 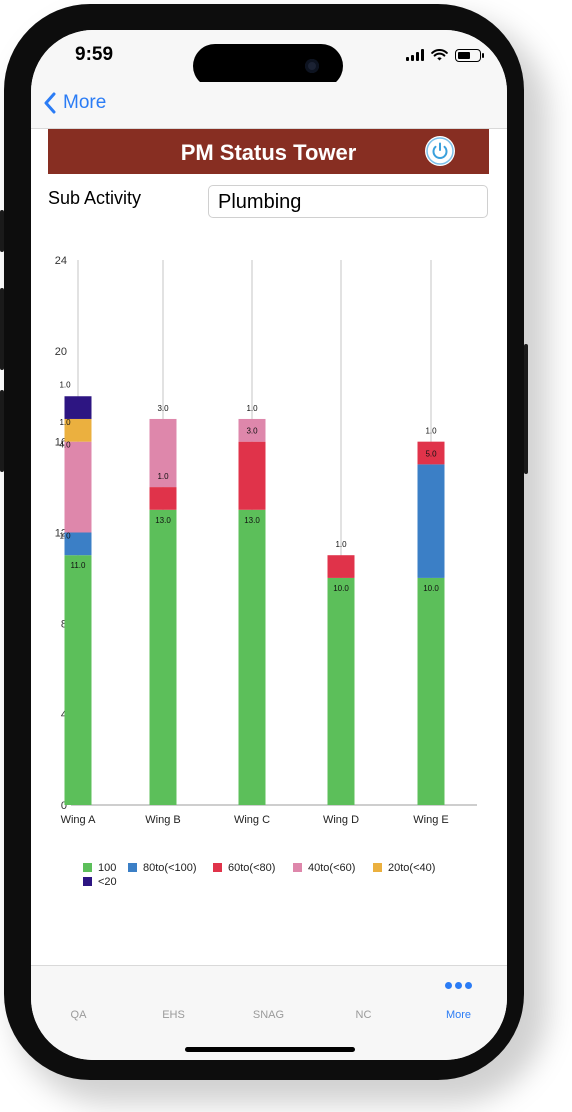 What do you see at coordinates (458, 1015) in the screenshot?
I see `tab-more-label: More` at bounding box center [458, 1015].